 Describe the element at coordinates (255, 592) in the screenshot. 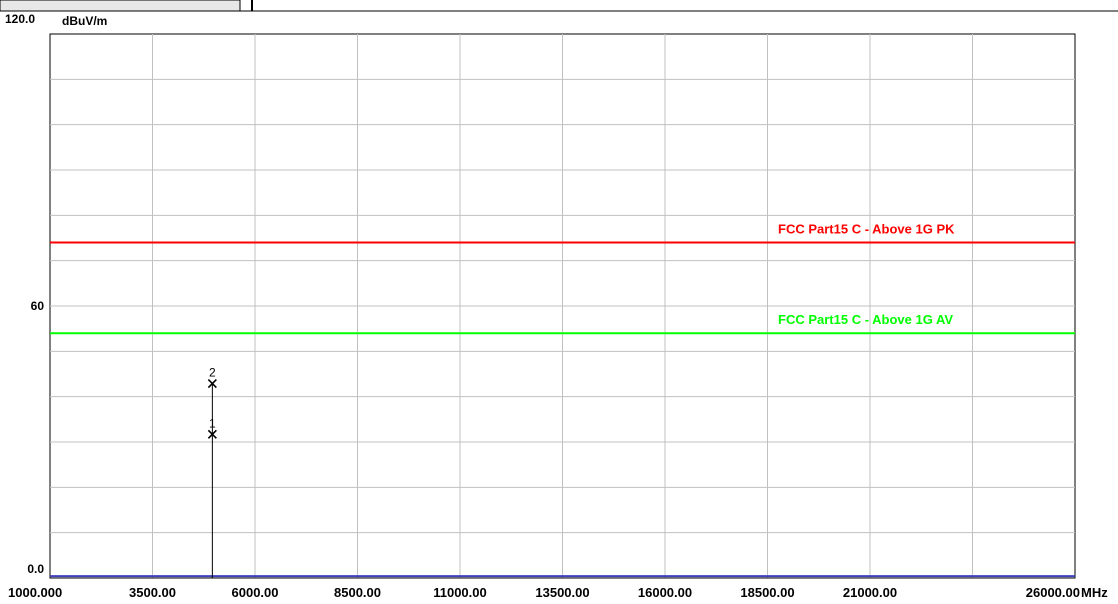

I see `x-tick-label: 6000.00` at that location.